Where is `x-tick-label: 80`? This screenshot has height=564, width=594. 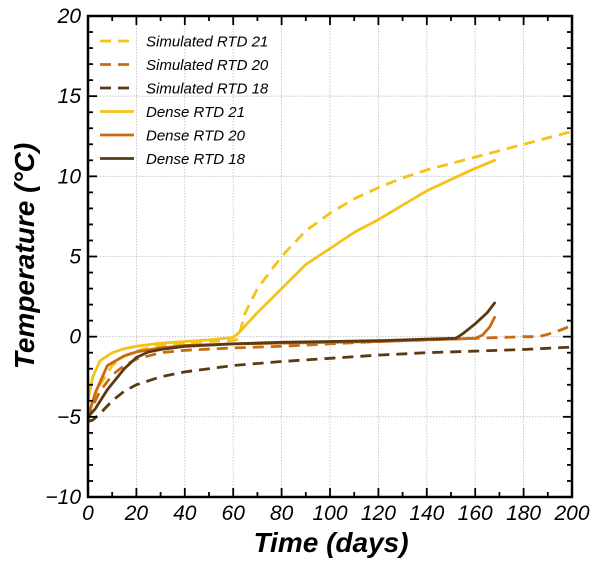 x-tick-label: 80 is located at coordinates (282, 513).